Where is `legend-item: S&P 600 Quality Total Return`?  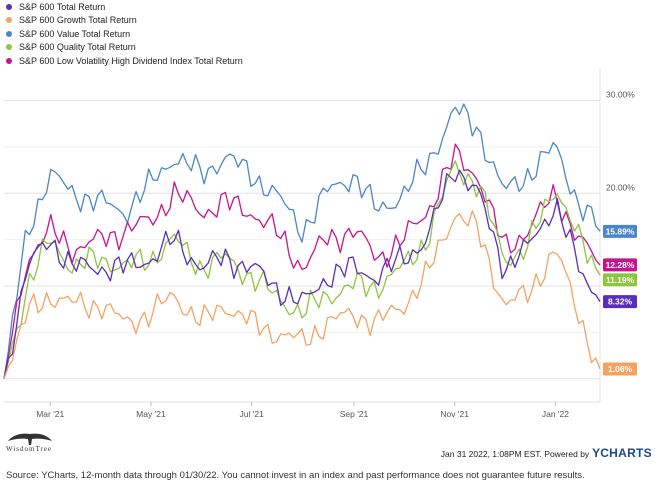
legend-item: S&P 600 Quality Total Return is located at coordinates (124, 48).